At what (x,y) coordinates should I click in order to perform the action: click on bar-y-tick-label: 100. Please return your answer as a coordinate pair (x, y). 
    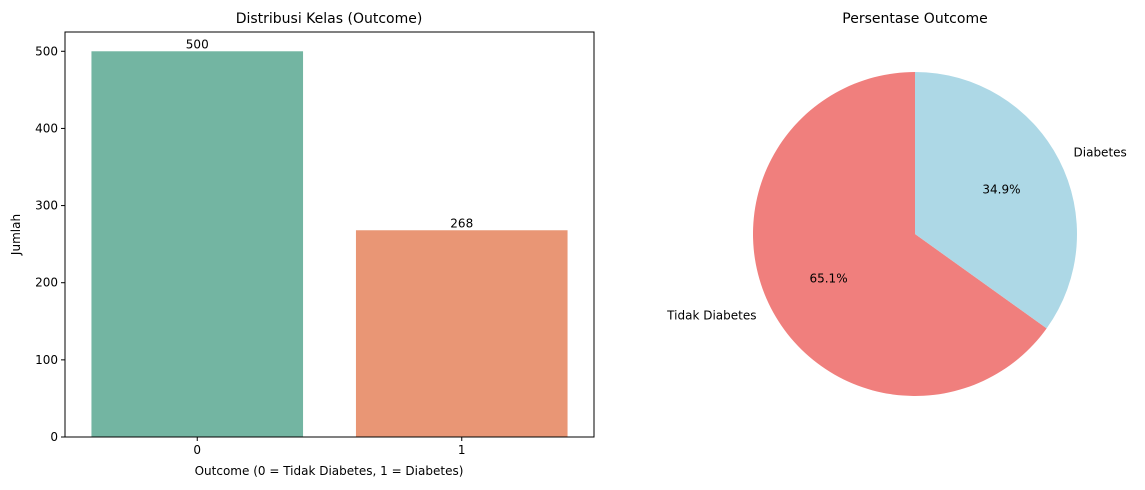
    Looking at the image, I should click on (46, 360).